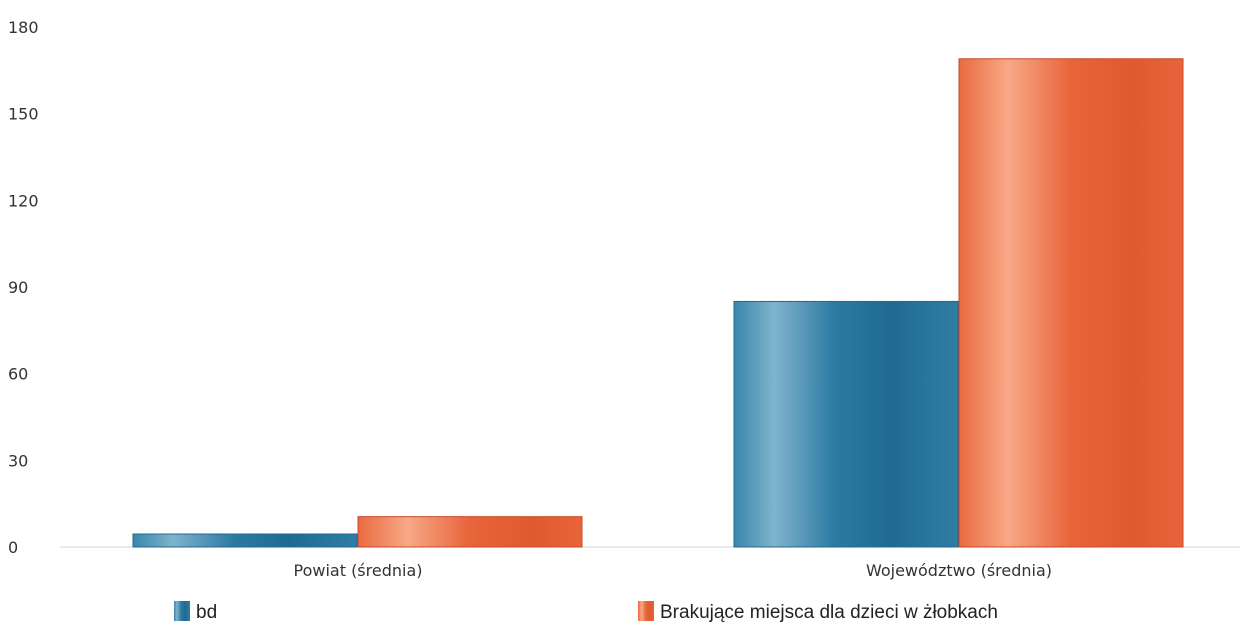 Image resolution: width=1247 pixels, height=625 pixels. I want to click on legend-label: Brakujące miejsca dla dzieci w żłobkach, so click(829, 612).